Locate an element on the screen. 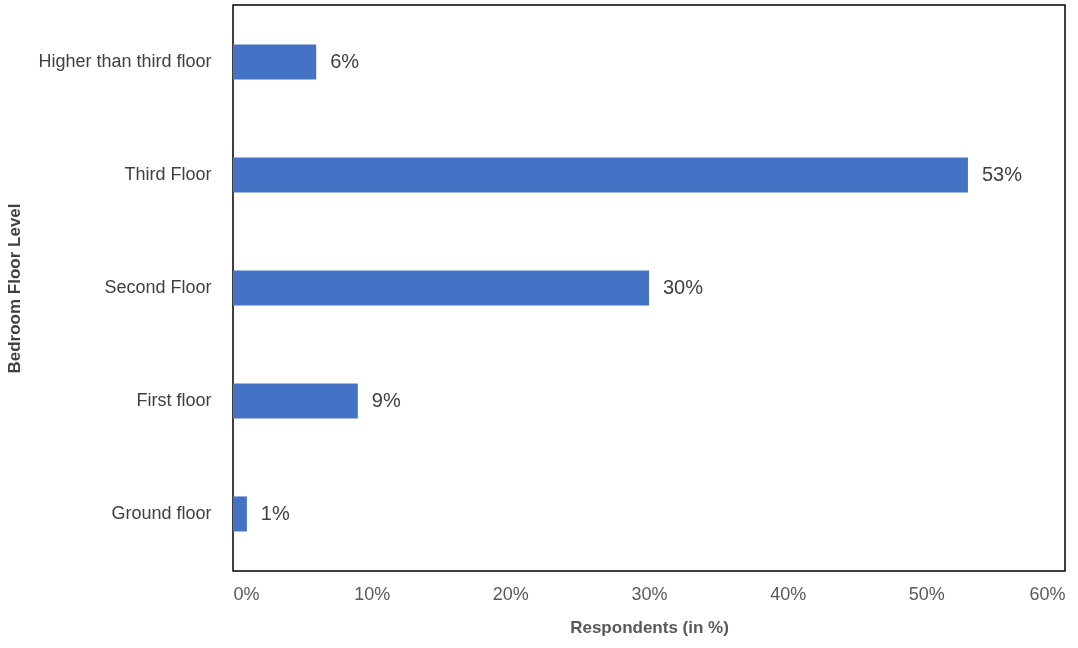 This screenshot has height=648, width=1078. x-tick-label: 60% is located at coordinates (1047, 593).